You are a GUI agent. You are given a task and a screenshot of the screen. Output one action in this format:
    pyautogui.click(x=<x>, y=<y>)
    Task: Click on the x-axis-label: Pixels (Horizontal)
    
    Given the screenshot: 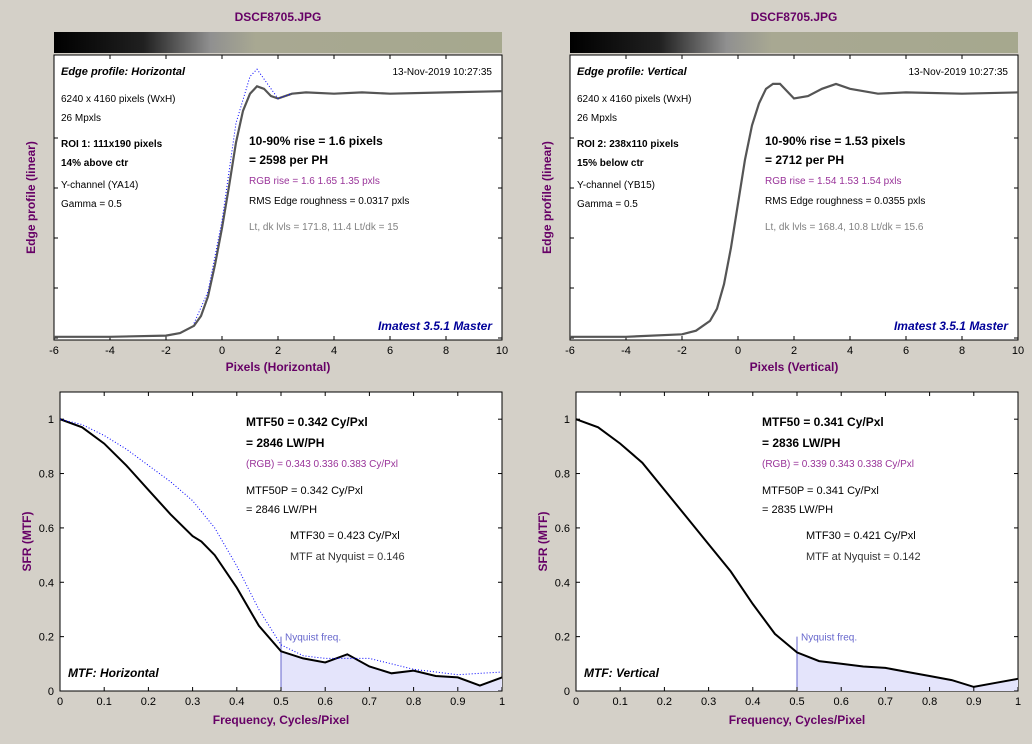 What is the action you would take?
    pyautogui.click(x=278, y=367)
    